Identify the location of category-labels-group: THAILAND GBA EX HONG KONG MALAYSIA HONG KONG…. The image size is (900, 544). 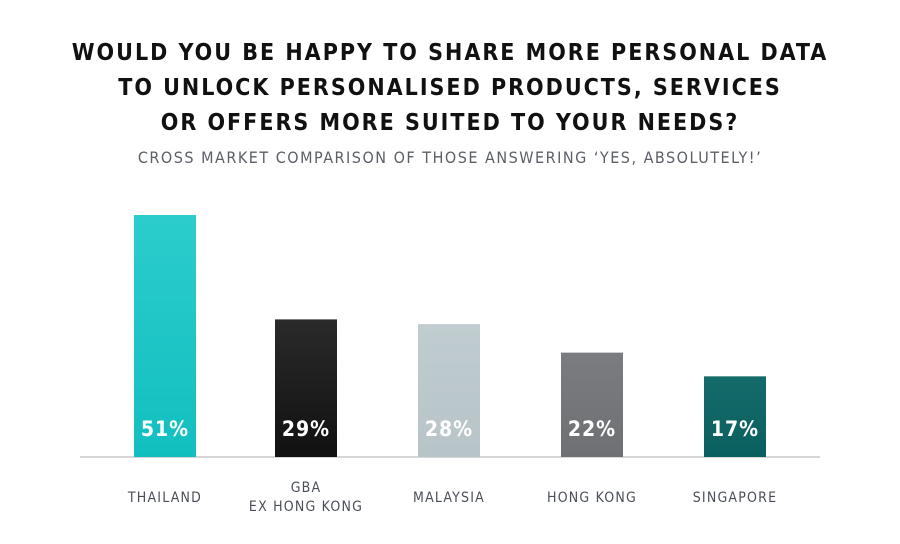
(452, 497).